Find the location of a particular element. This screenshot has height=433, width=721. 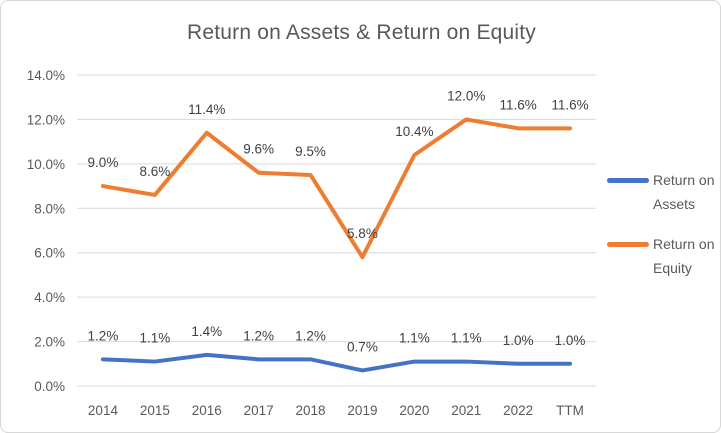

y-axis-tick-label: 10.0% is located at coordinates (46, 164).